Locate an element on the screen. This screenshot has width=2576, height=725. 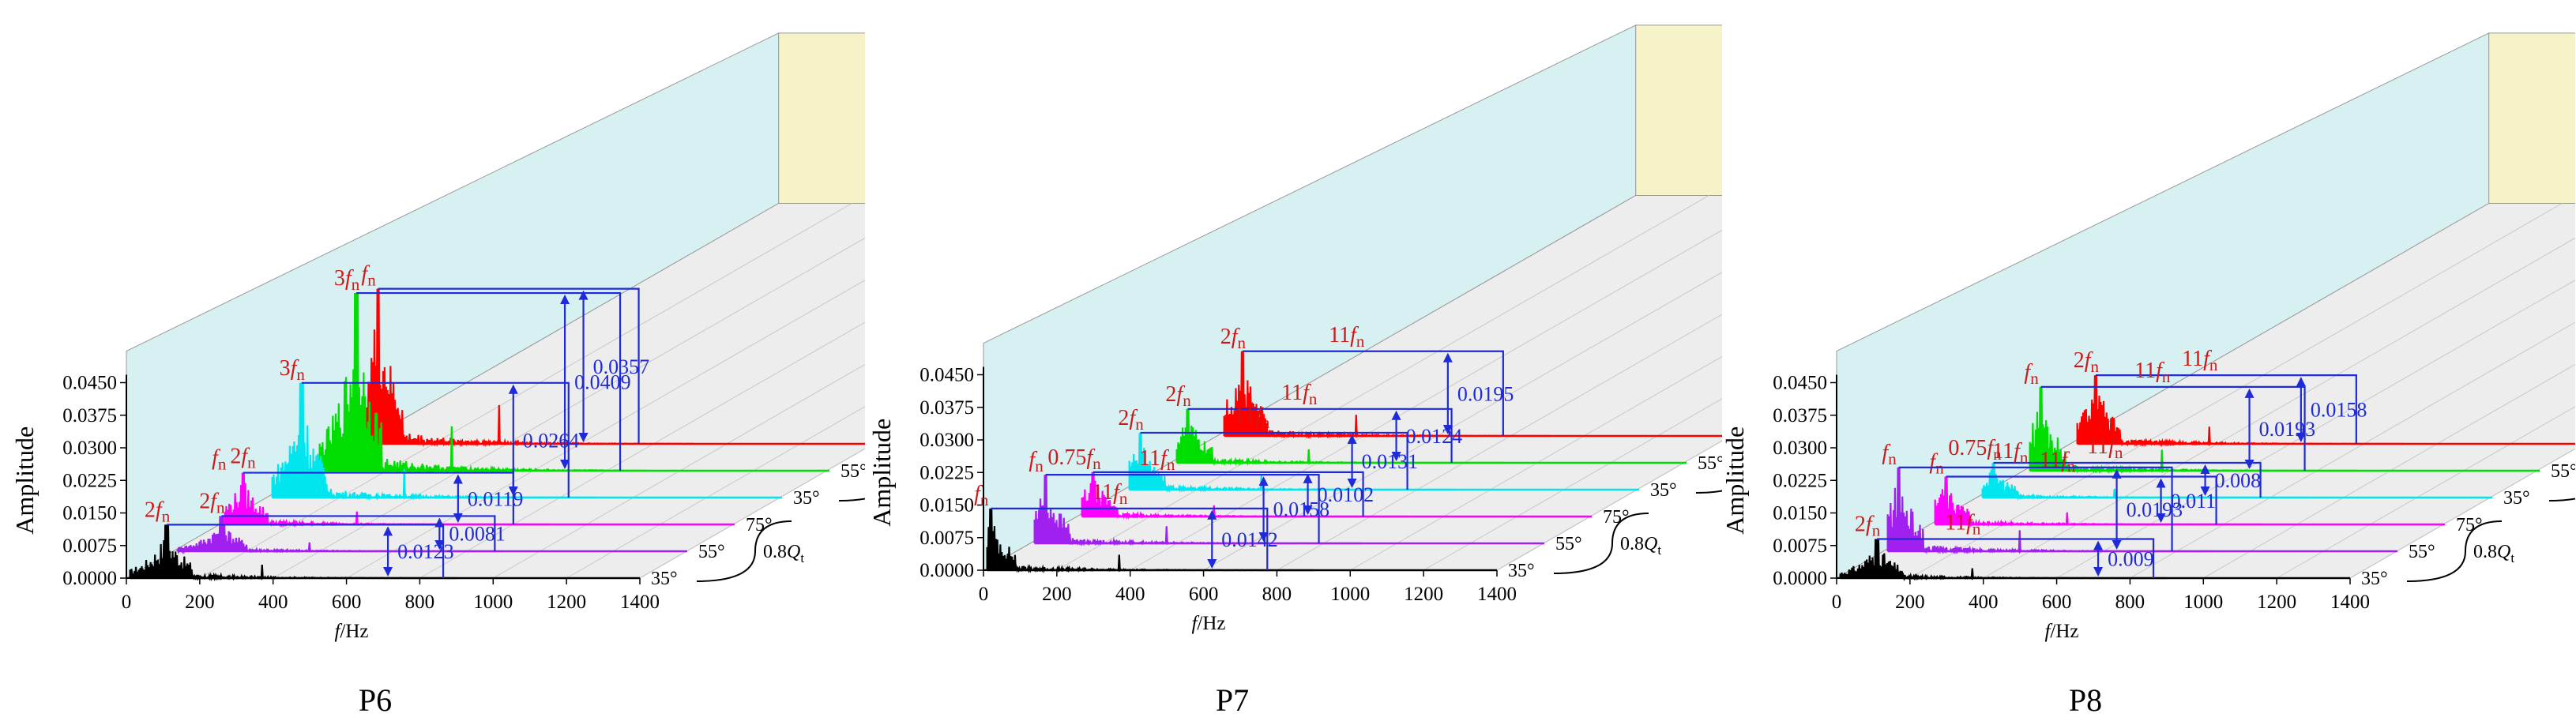
value-label: 0.0193 is located at coordinates (2288, 429).